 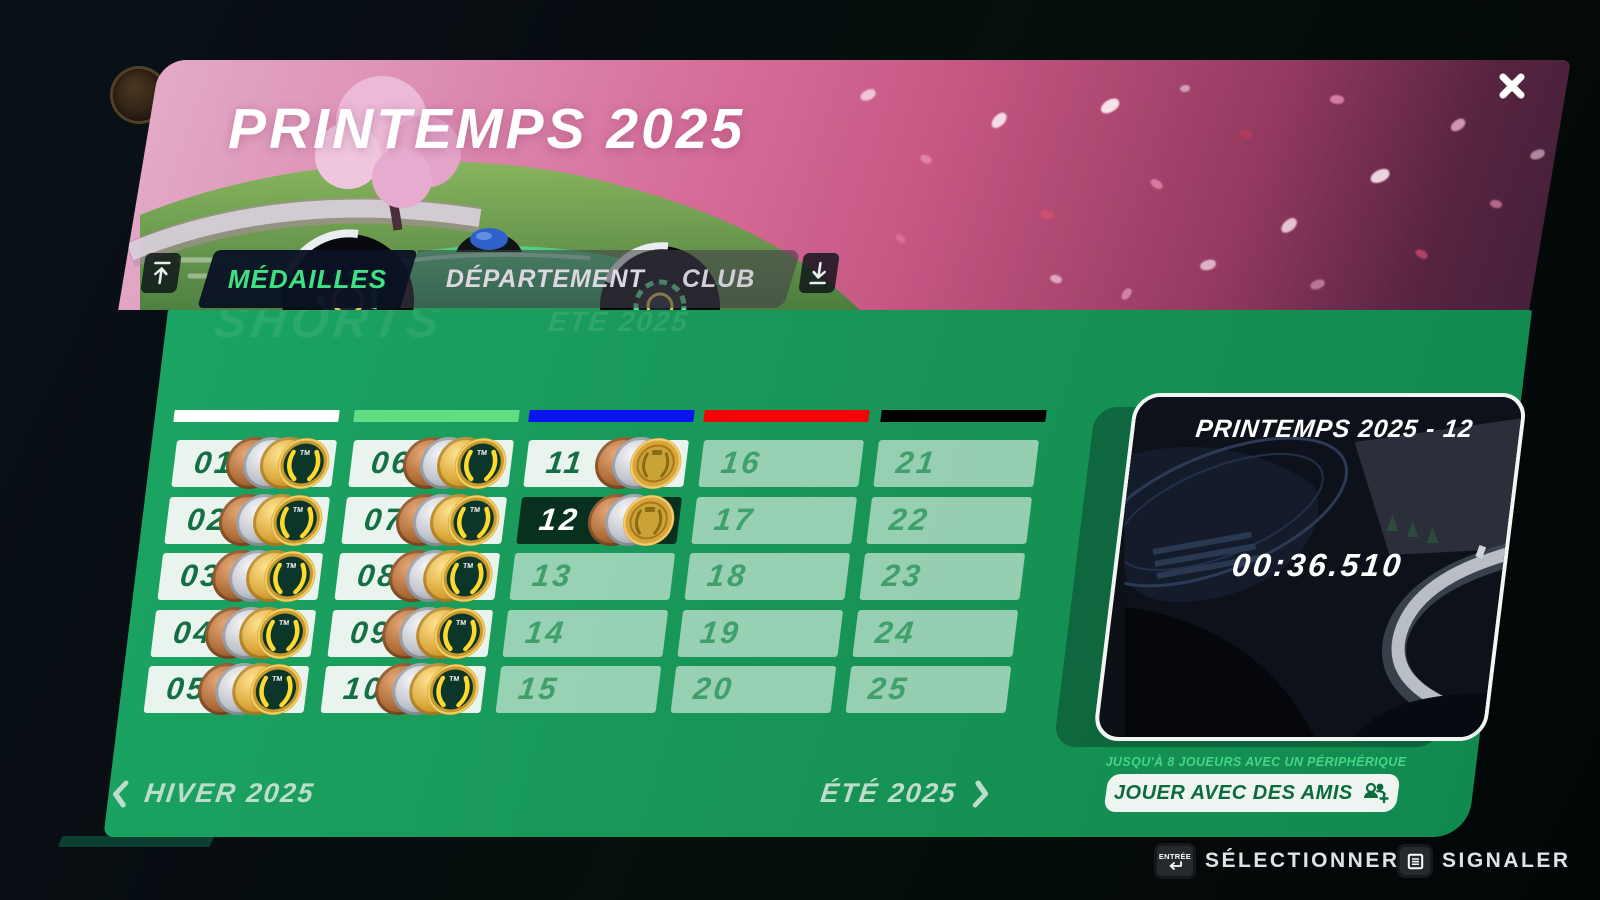 I want to click on watermark-shorts: SHORTS, so click(x=329, y=329).